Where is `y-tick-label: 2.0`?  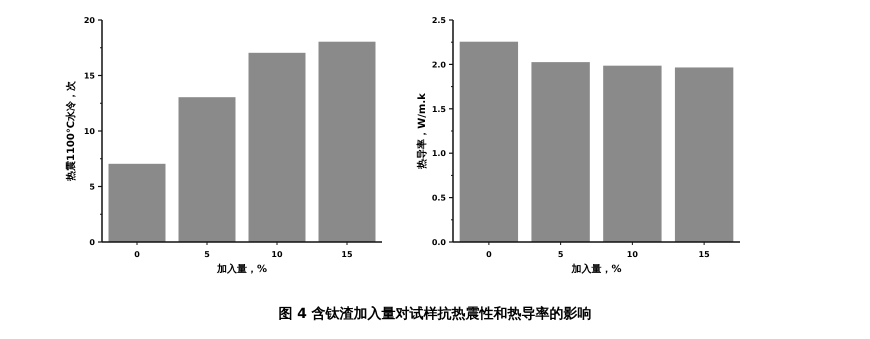
y-tick-label: 2.0 is located at coordinates (439, 65).